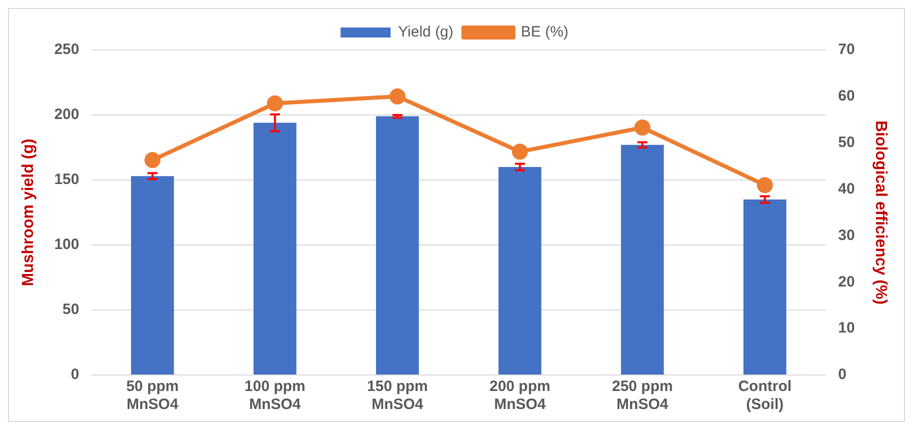  What do you see at coordinates (765, 396) in the screenshot?
I see `x-tick-label: Control (Soil)` at bounding box center [765, 396].